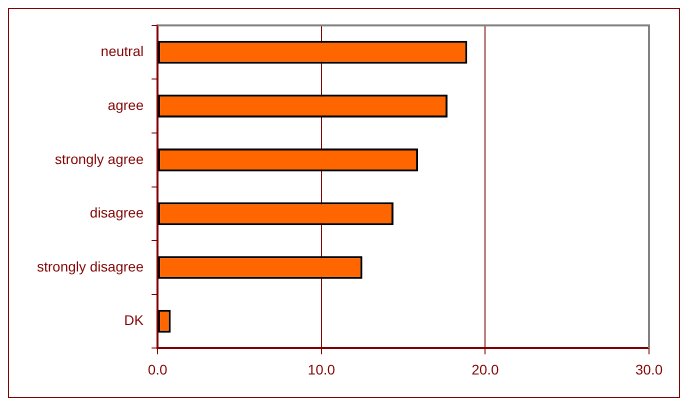  What do you see at coordinates (322, 369) in the screenshot?
I see `x-tick-label: 10.0` at bounding box center [322, 369].